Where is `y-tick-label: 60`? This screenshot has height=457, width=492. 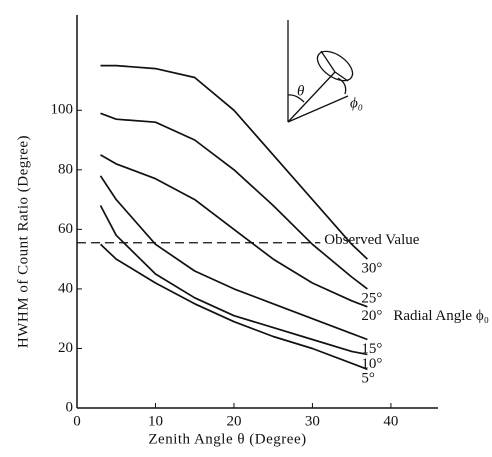 y-tick-label: 60 is located at coordinates (65, 229).